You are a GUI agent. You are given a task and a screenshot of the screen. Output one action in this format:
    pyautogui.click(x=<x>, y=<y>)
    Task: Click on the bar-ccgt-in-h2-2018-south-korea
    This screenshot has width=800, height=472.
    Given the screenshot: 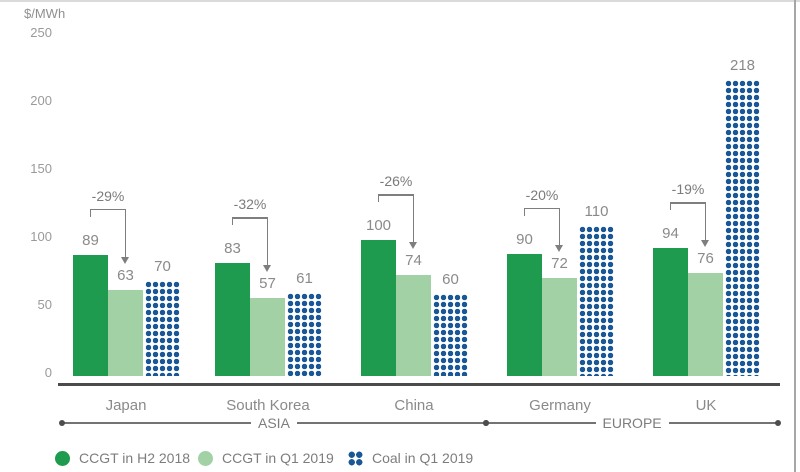 What is the action you would take?
    pyautogui.click(x=232, y=319)
    